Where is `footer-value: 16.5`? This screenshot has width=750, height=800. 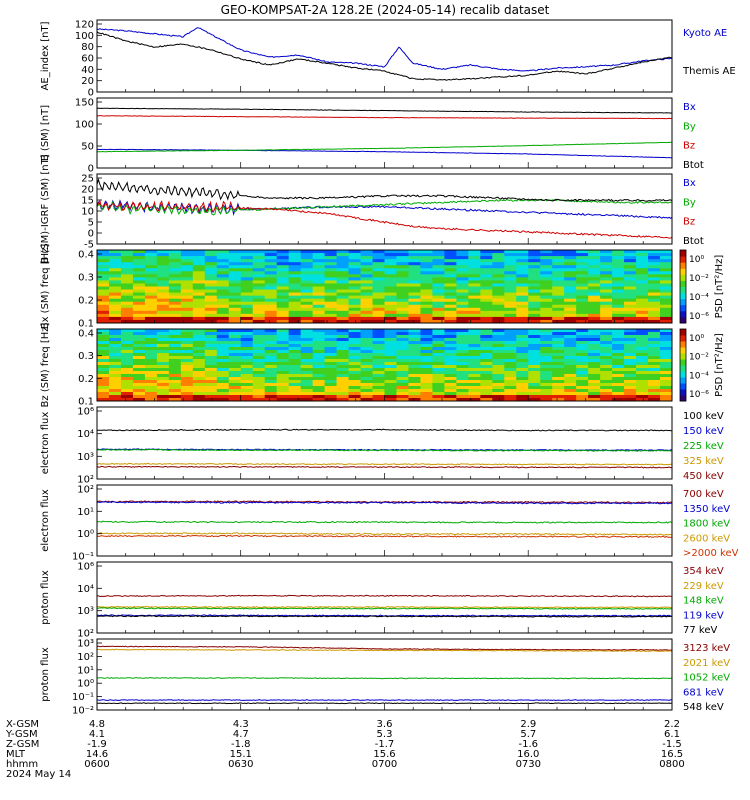
footer-value: 16.5 is located at coordinates (672, 754).